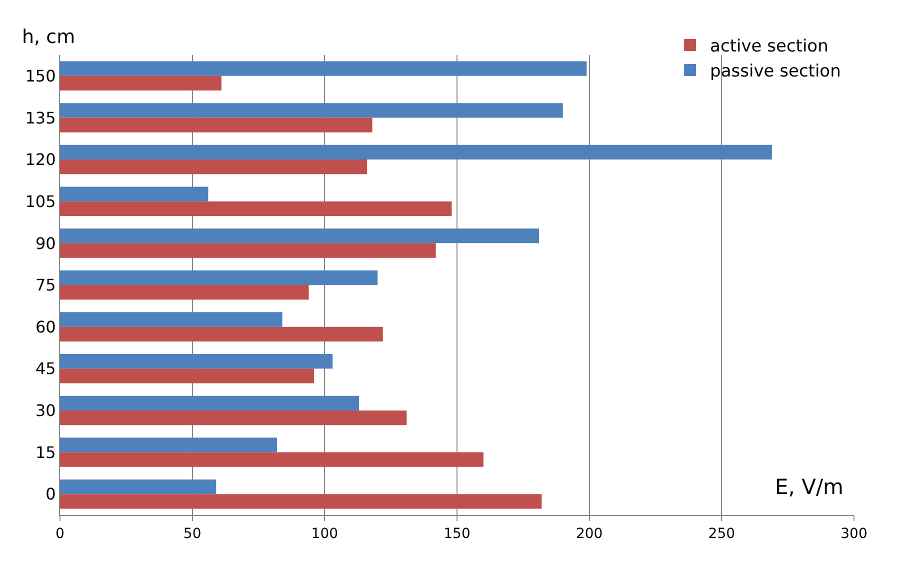 The height and width of the screenshot is (565, 899). What do you see at coordinates (45, 326) in the screenshot?
I see `y-tick-label: 60` at bounding box center [45, 326].